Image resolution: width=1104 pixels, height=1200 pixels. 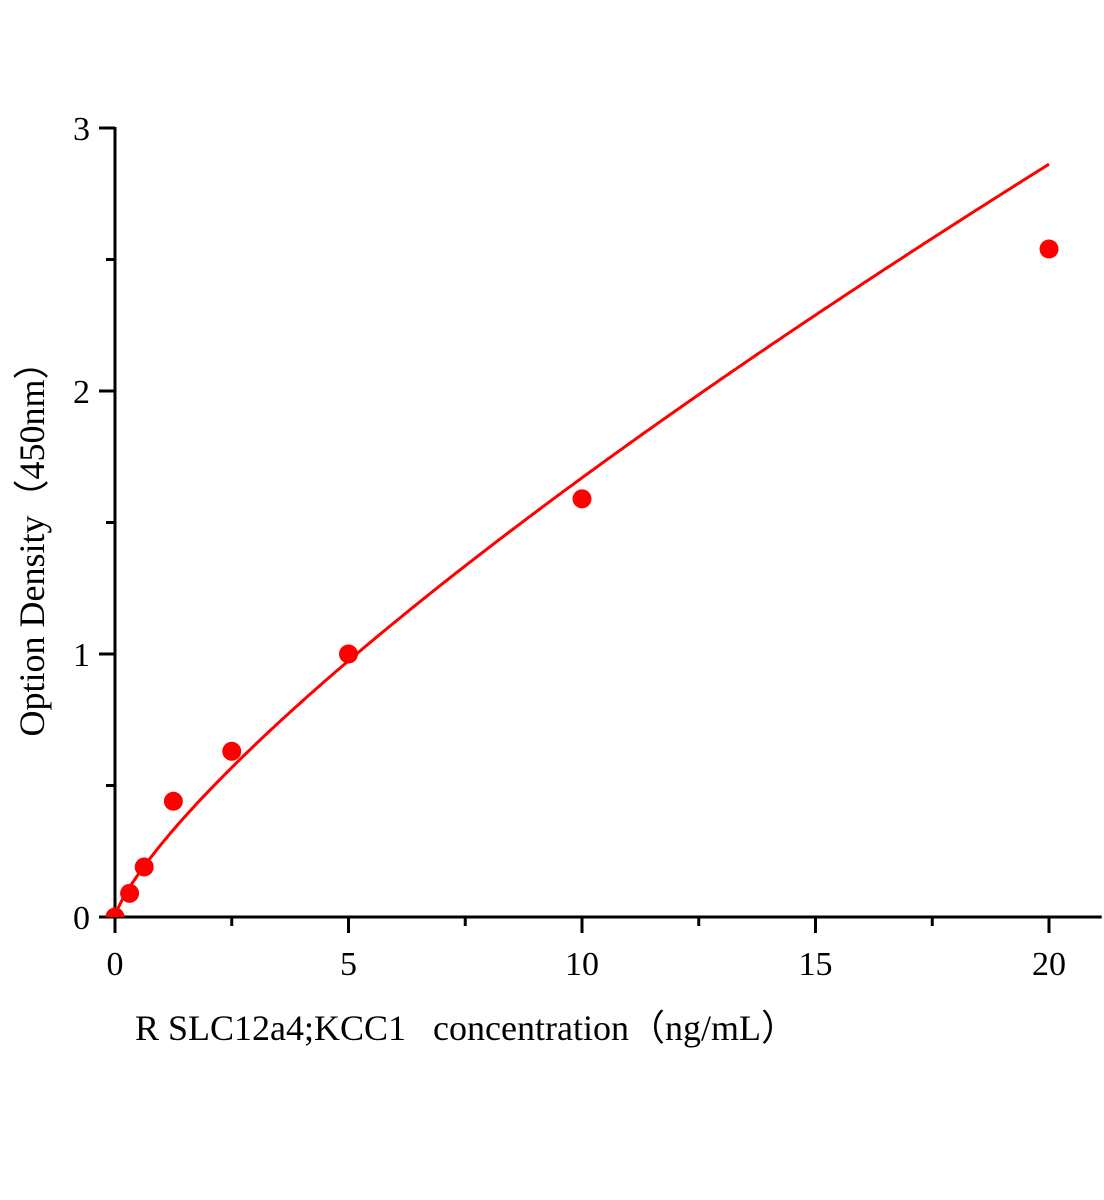 What do you see at coordinates (81, 918) in the screenshot?
I see `y-tick-label: 0` at bounding box center [81, 918].